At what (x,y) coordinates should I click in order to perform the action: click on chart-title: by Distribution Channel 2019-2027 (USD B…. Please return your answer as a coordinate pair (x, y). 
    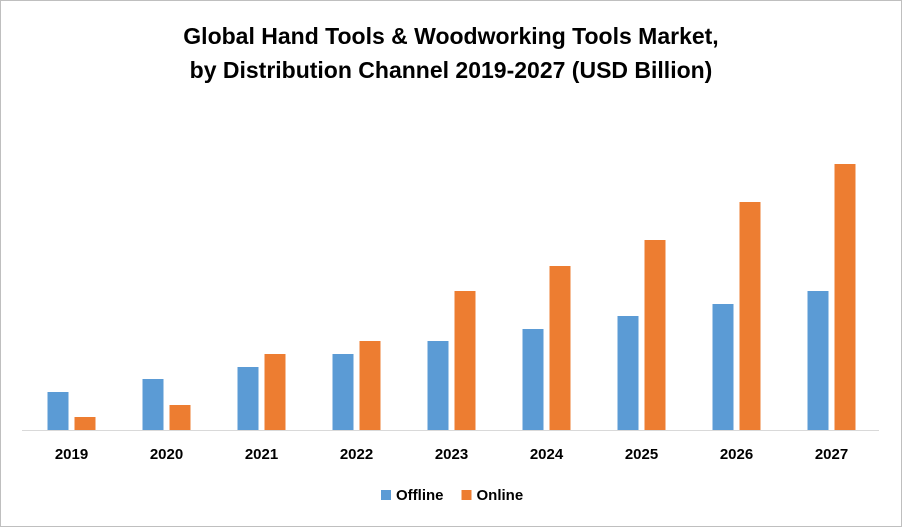
    Looking at the image, I should click on (451, 70).